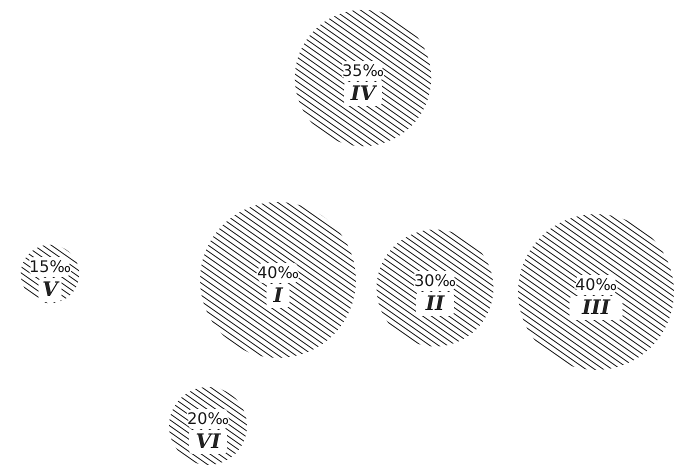 Image resolution: width=677 pixels, height=466 pixels. I want to click on category-label: IV, so click(364, 93).